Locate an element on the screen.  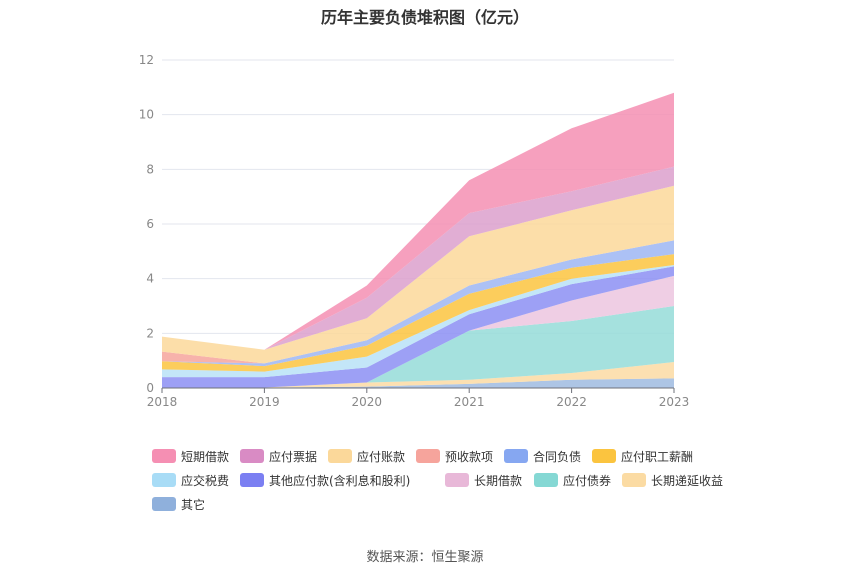
legend-item: 预收款项 is located at coordinates (454, 456).